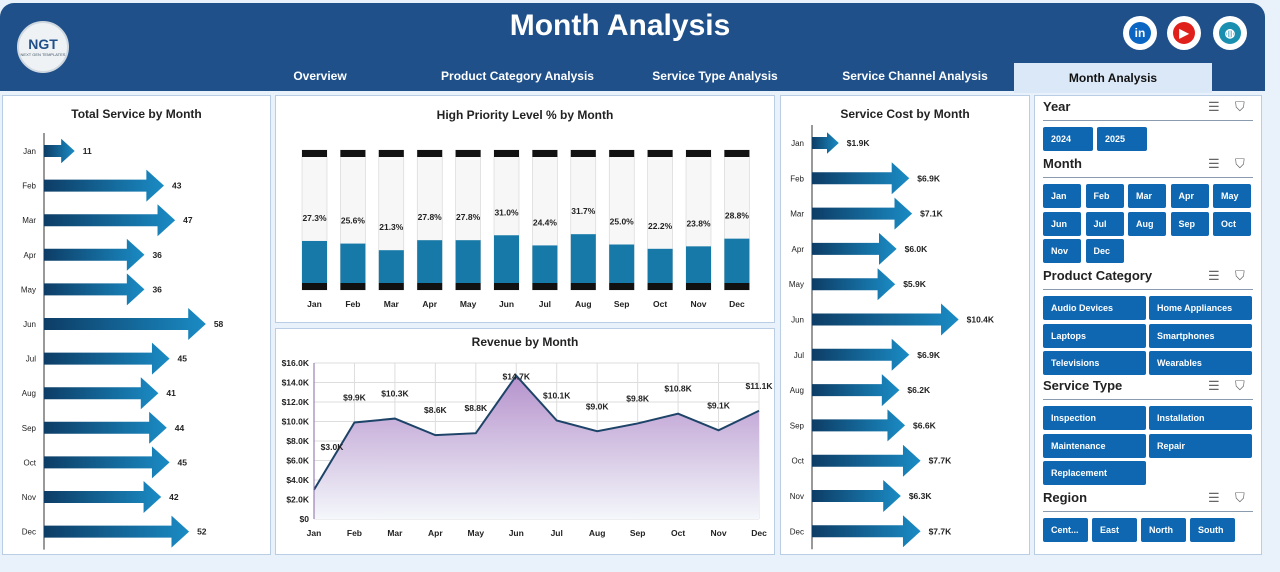  Describe the element at coordinates (1200, 418) in the screenshot. I see `slicer-item: Installation` at that location.